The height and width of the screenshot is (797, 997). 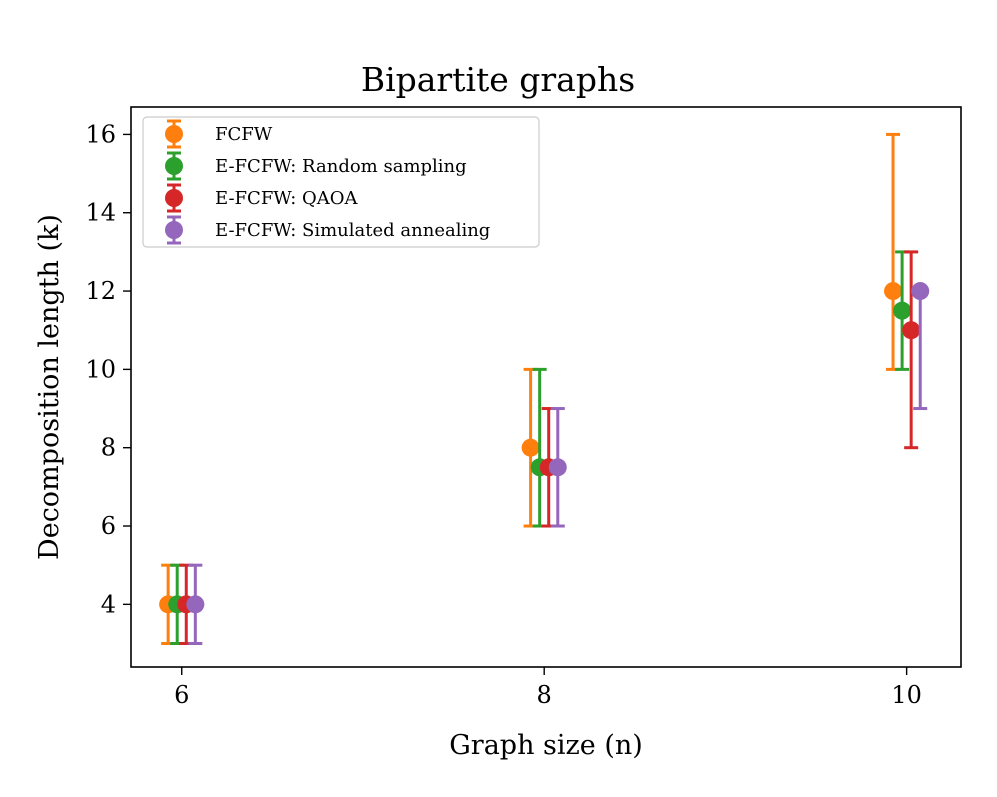 I want to click on legend-box, so click(x=341, y=182).